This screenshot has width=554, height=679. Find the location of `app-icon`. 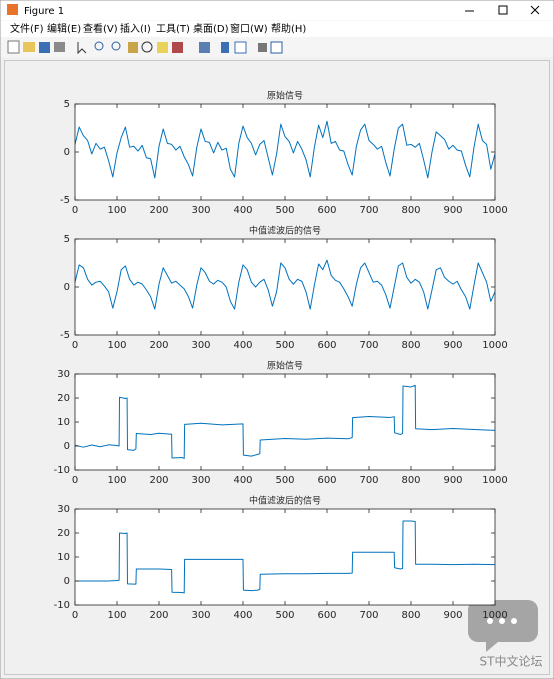

app-icon is located at coordinates (12, 9).